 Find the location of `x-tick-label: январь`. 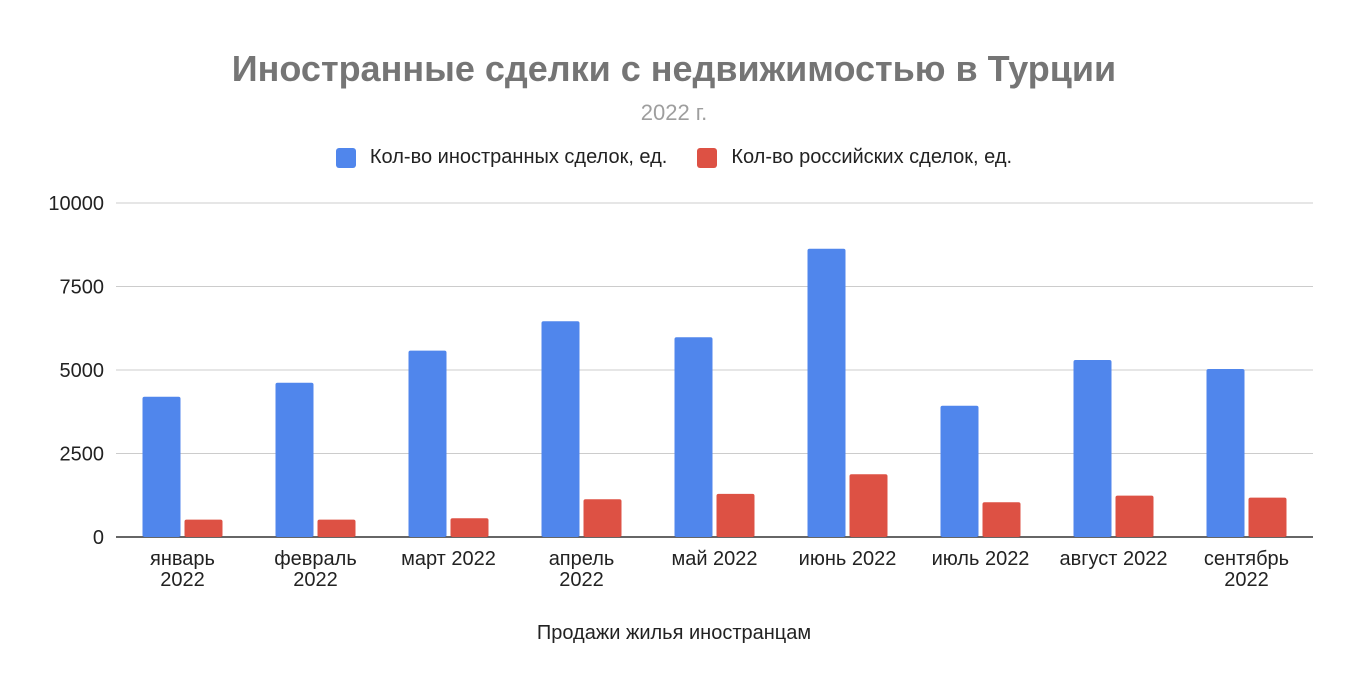

x-tick-label: январь is located at coordinates (182, 559).